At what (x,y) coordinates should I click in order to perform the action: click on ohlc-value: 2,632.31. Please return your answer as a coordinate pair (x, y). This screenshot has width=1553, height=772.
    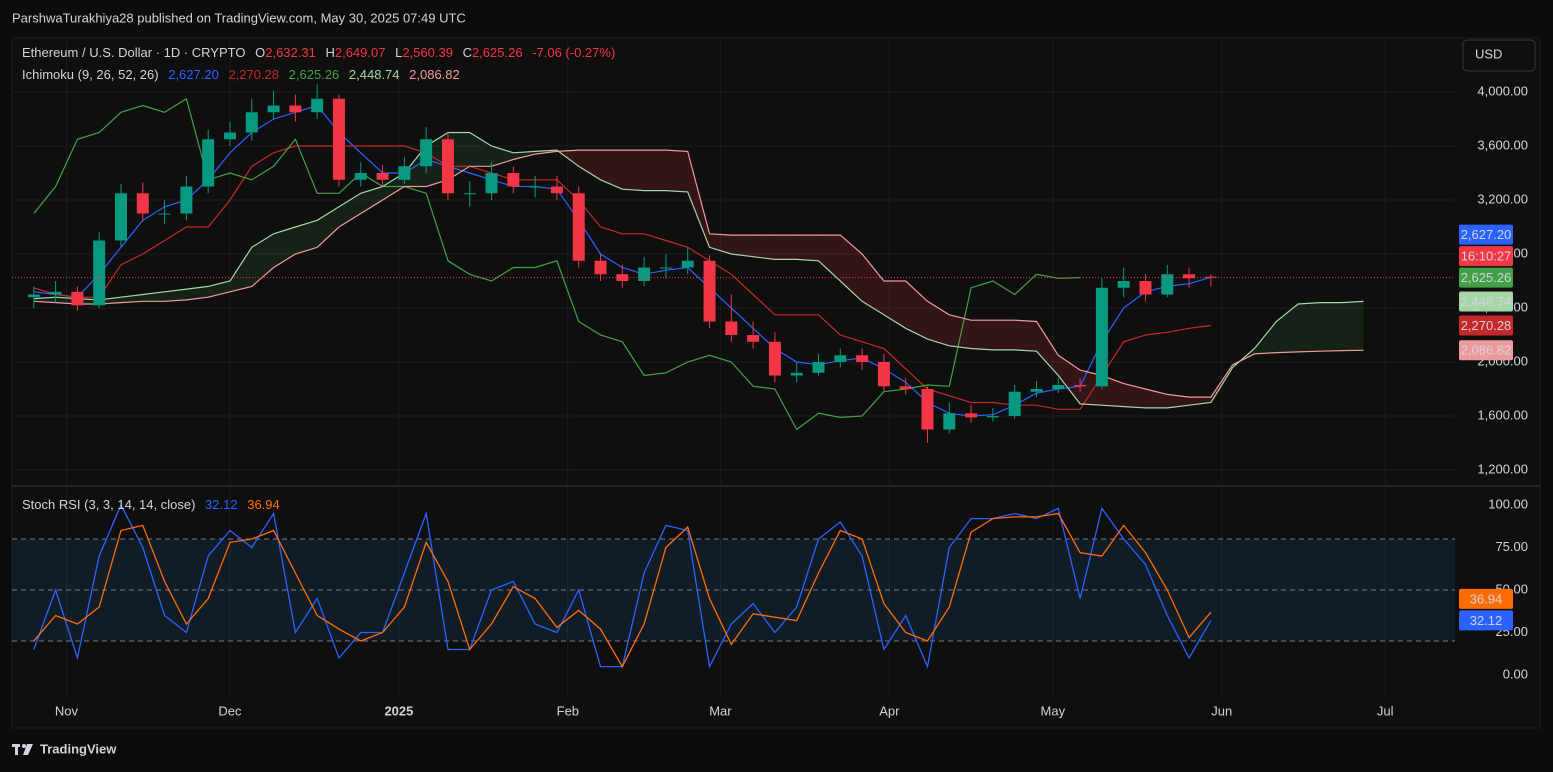
    Looking at the image, I should click on (290, 52).